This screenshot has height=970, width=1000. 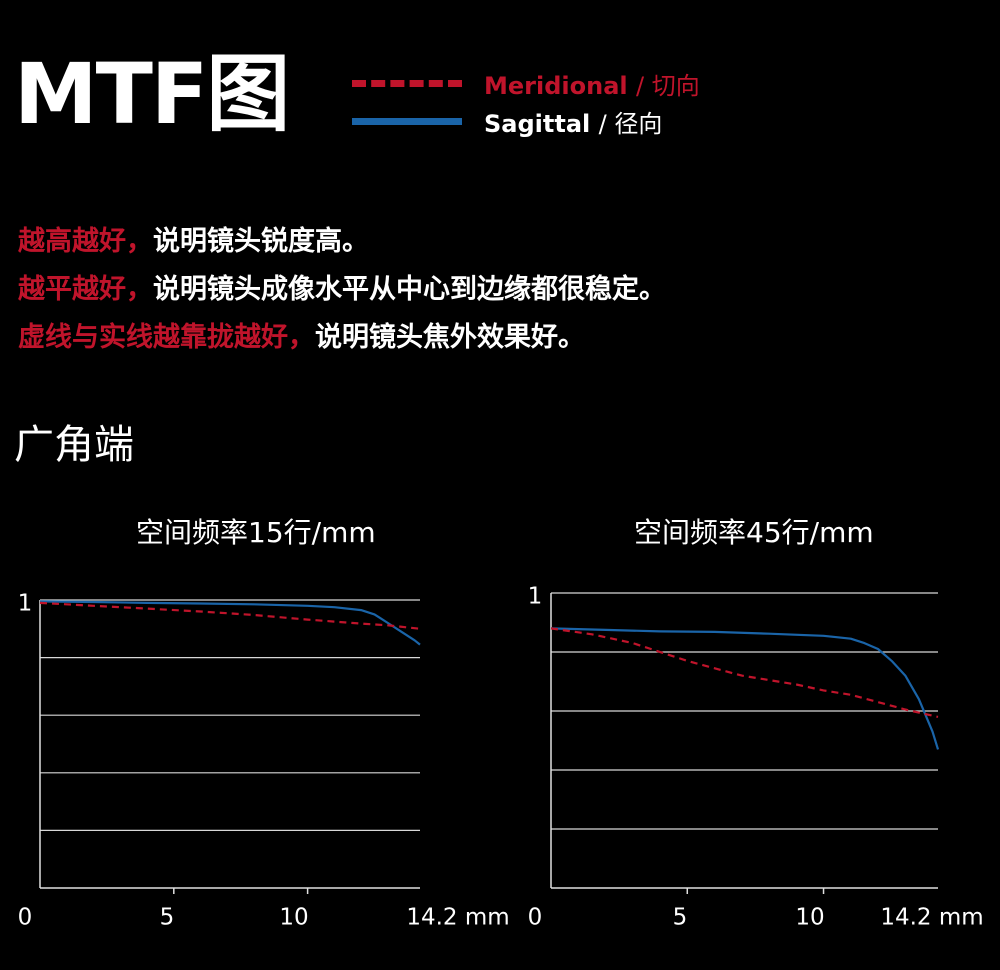 I want to click on legend-item-sagittal: Sagittal / 径向, so click(x=526, y=121).